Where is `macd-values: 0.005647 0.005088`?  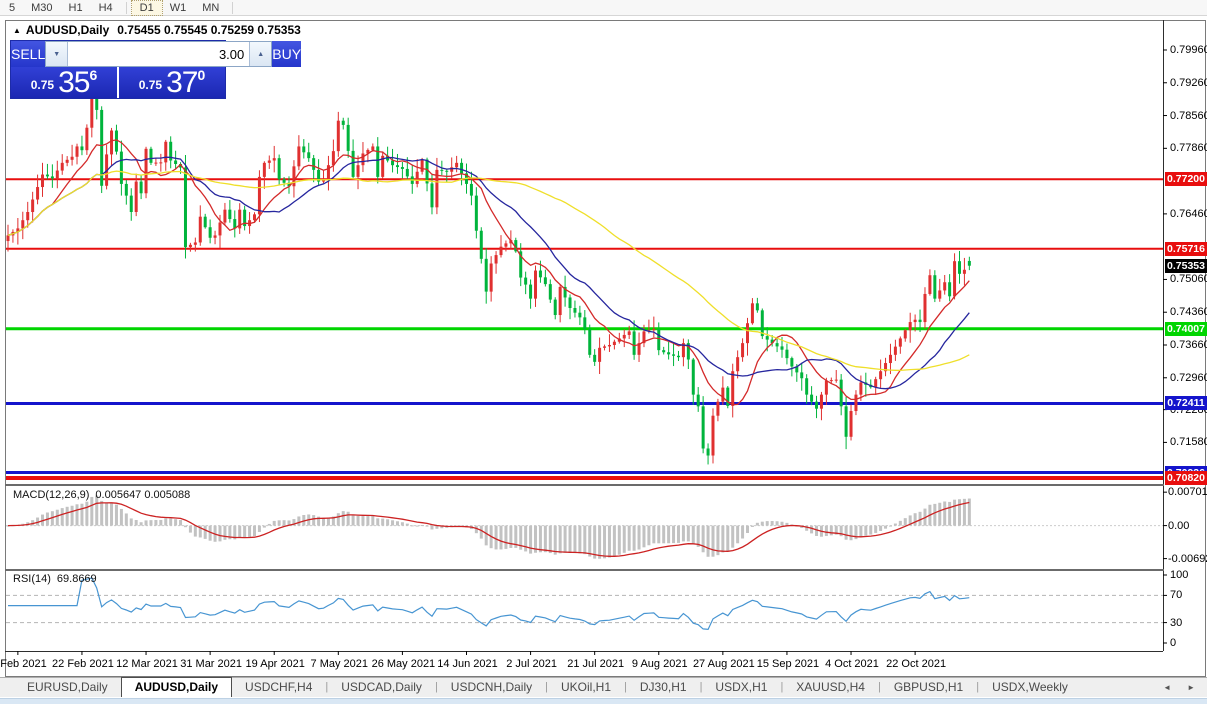 macd-values: 0.005647 0.005088 is located at coordinates (143, 495).